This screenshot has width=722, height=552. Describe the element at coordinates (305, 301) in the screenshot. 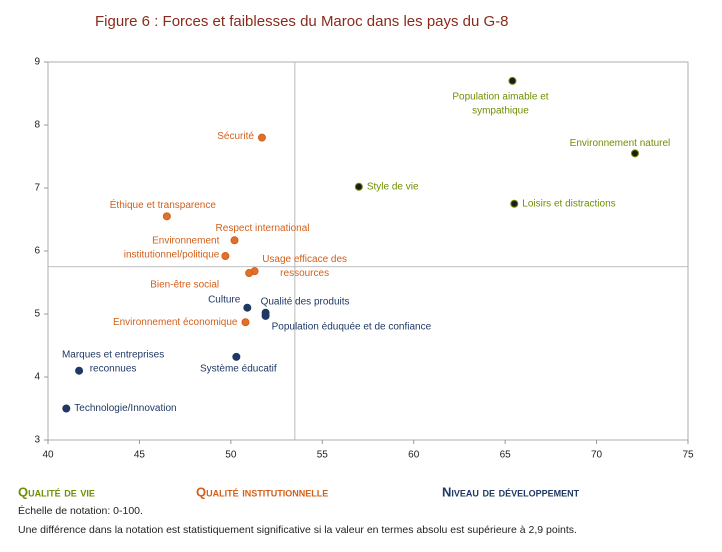

I see `point-label: Qualité des produits` at that location.